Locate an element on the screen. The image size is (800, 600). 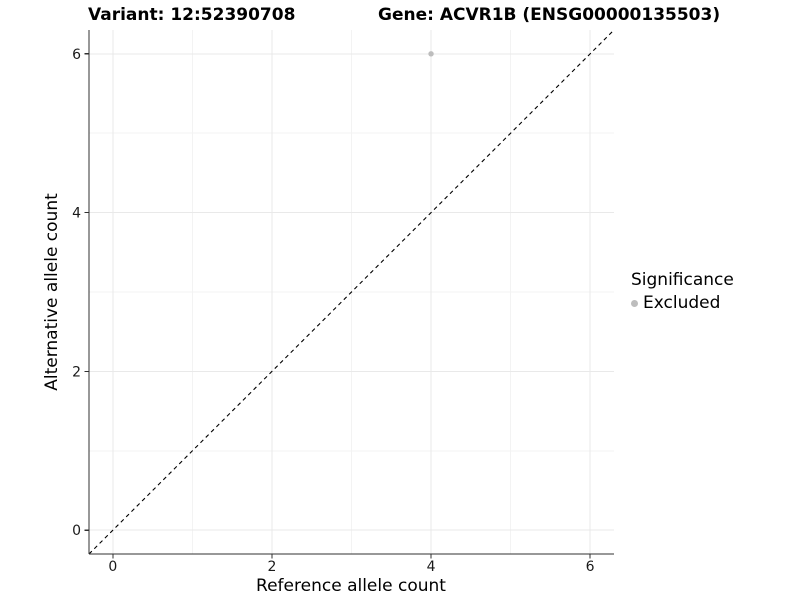
y-tick-label: 2 is located at coordinates (76, 372).